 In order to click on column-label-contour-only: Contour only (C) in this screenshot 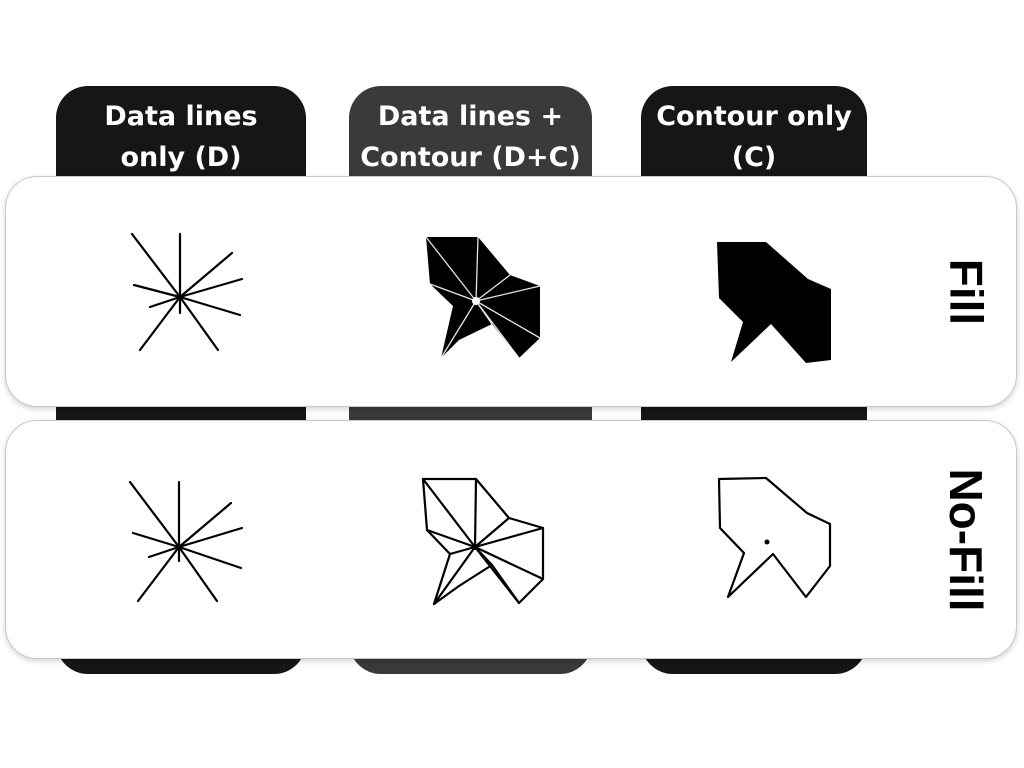, I will do `click(754, 137)`.